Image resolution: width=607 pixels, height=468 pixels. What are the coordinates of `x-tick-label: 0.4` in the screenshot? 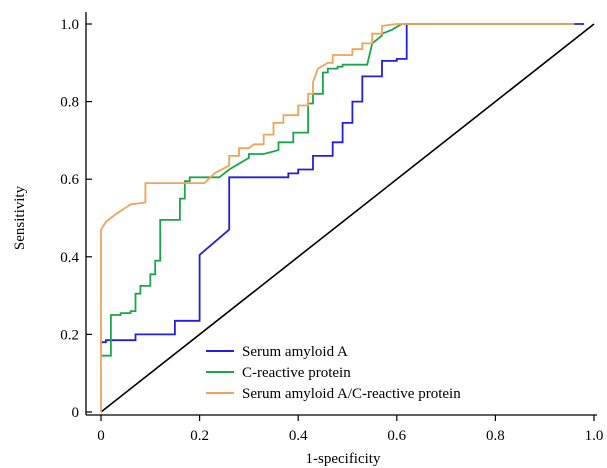 It's located at (298, 436).